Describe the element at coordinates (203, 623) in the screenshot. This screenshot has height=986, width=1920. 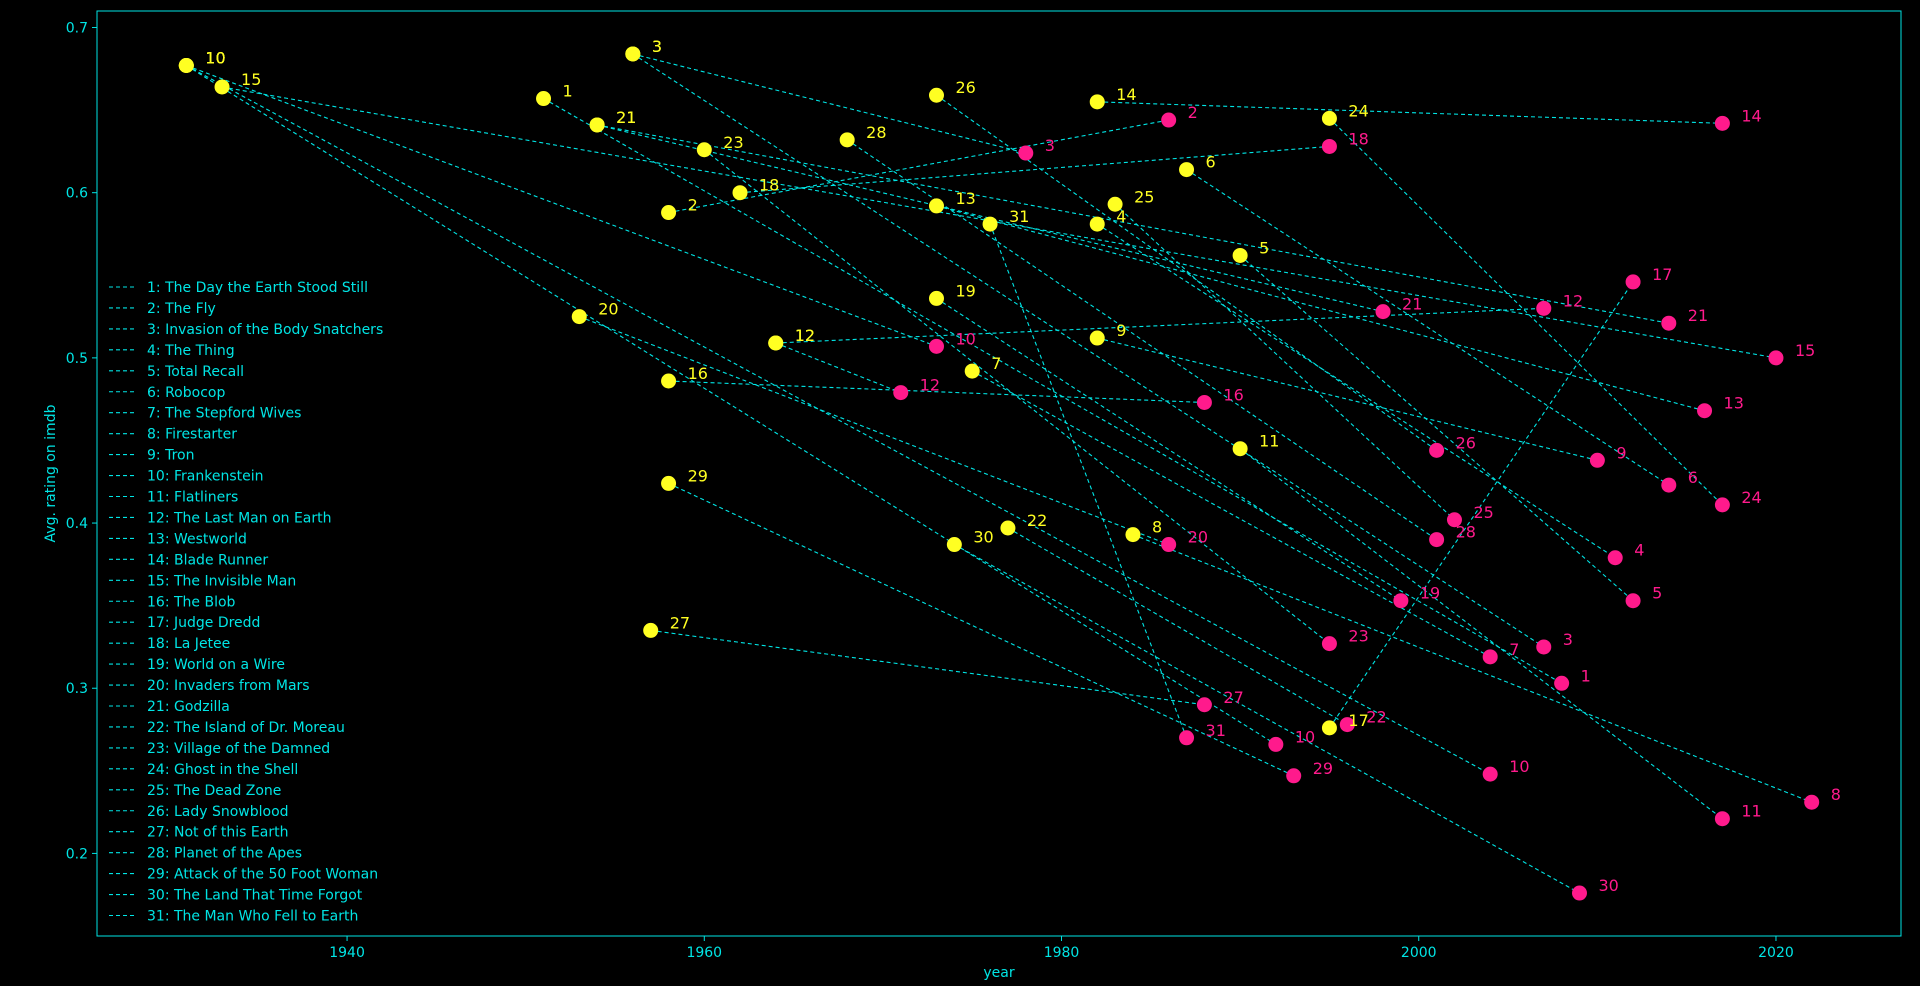
I see `legend-entry: 17: Judge Dredd` at that location.